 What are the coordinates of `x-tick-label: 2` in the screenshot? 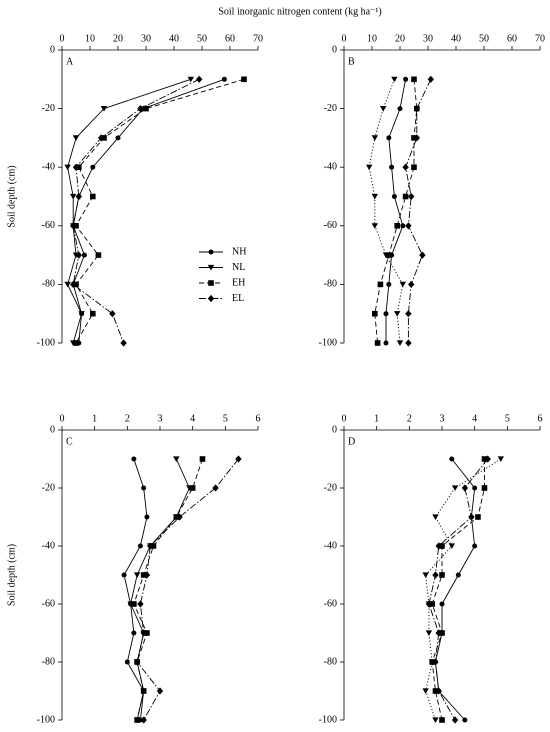 It's located at (409, 418).